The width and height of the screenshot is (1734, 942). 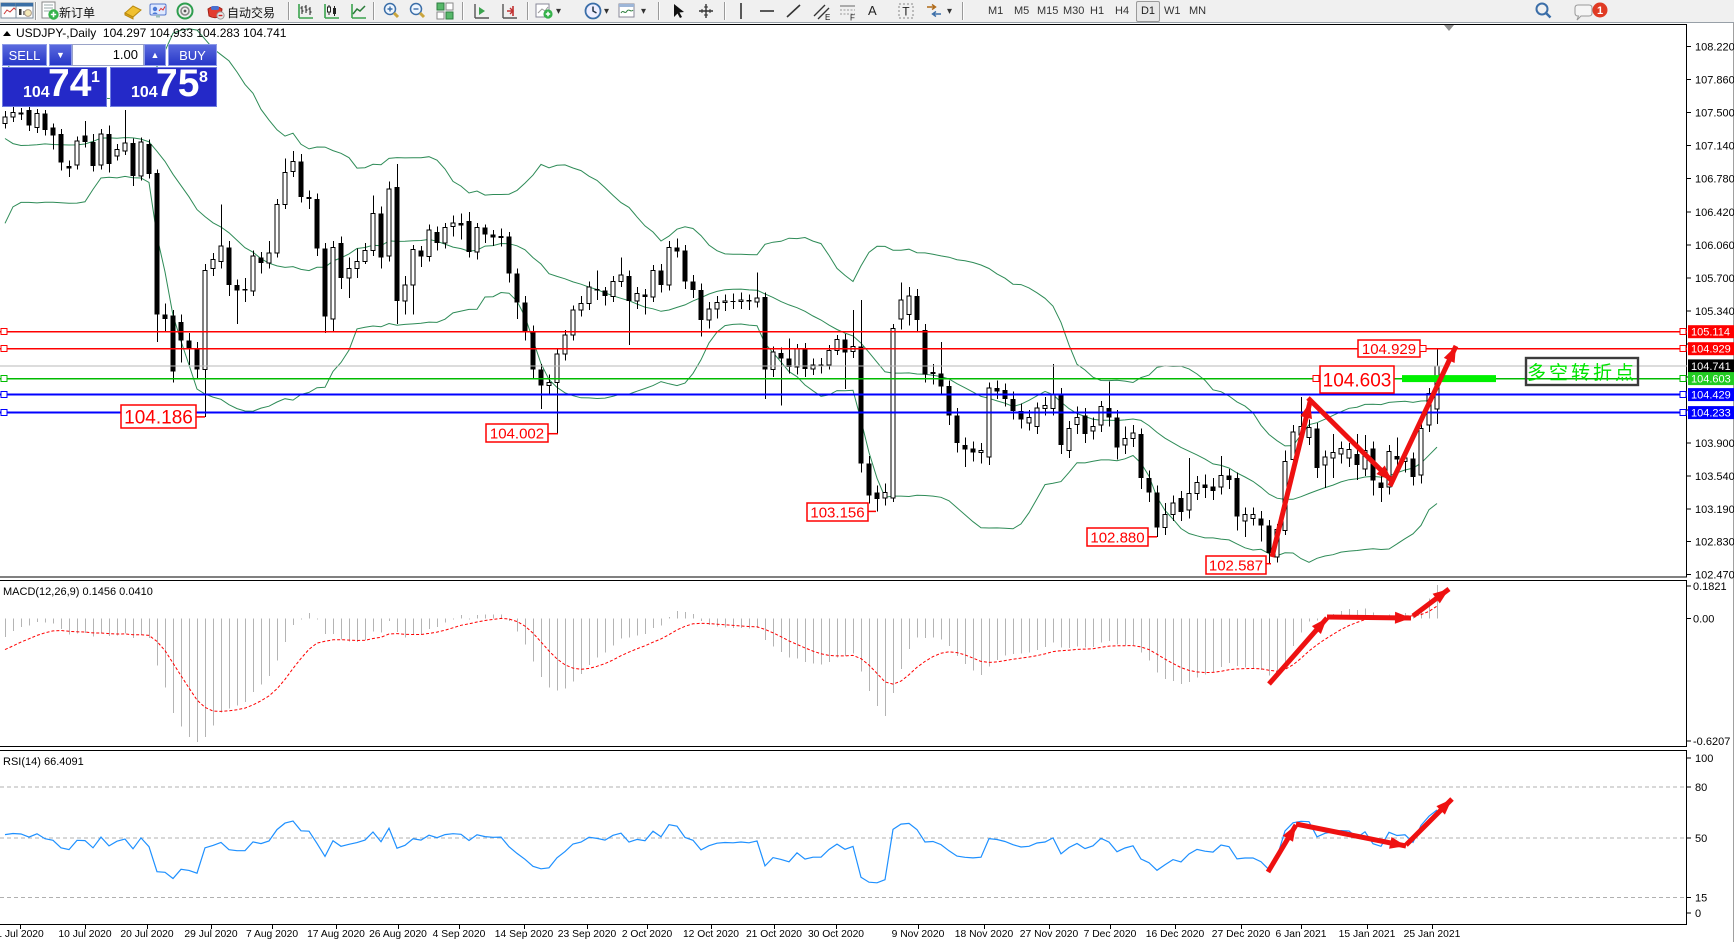 I want to click on svg-text: MACD(12,26,9) 0.1456 0.0410, so click(x=78, y=592).